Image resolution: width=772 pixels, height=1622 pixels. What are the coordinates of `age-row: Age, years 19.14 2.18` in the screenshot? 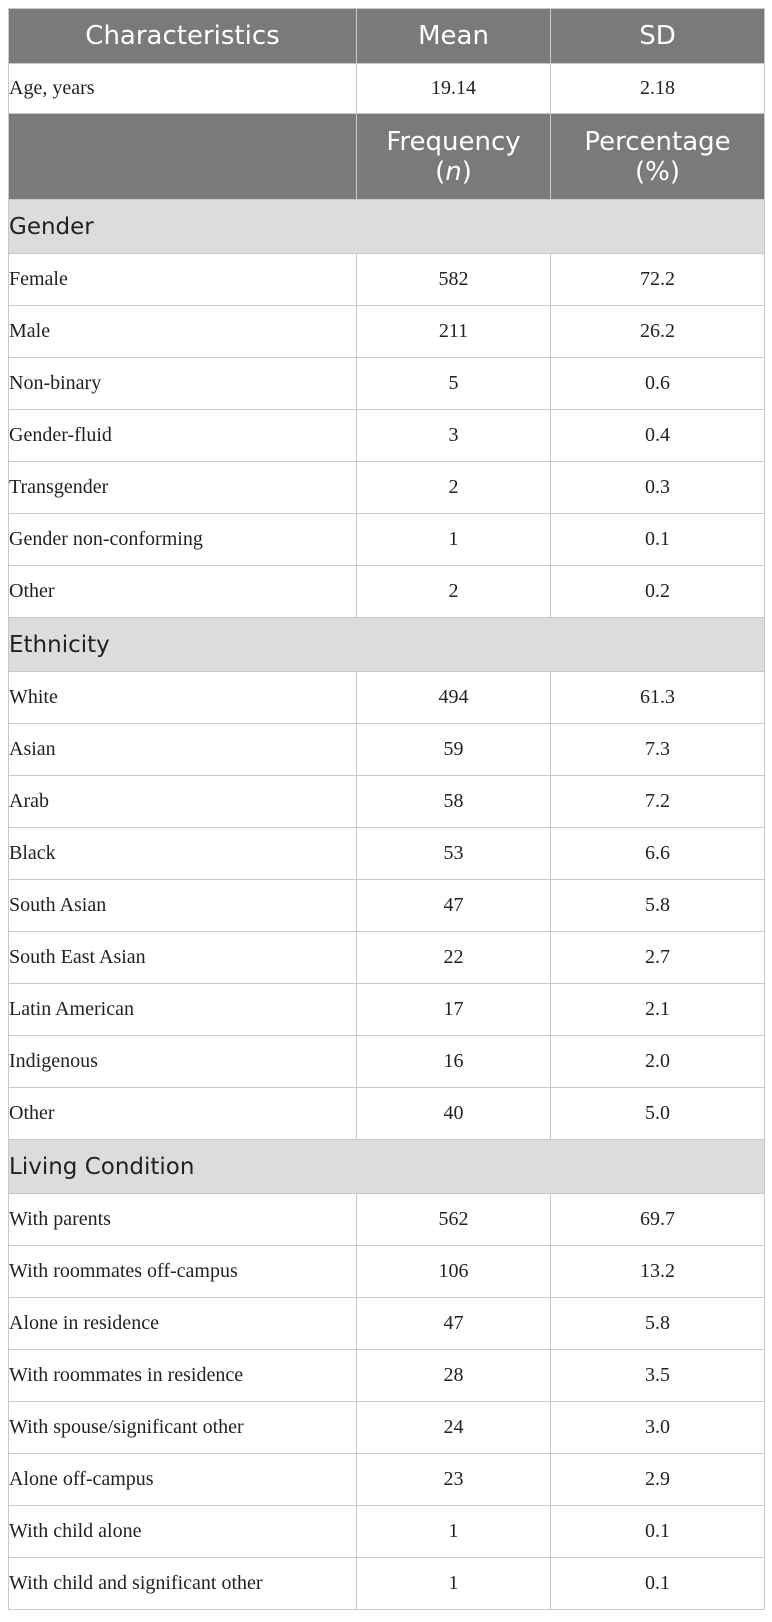 It's located at (386, 88).